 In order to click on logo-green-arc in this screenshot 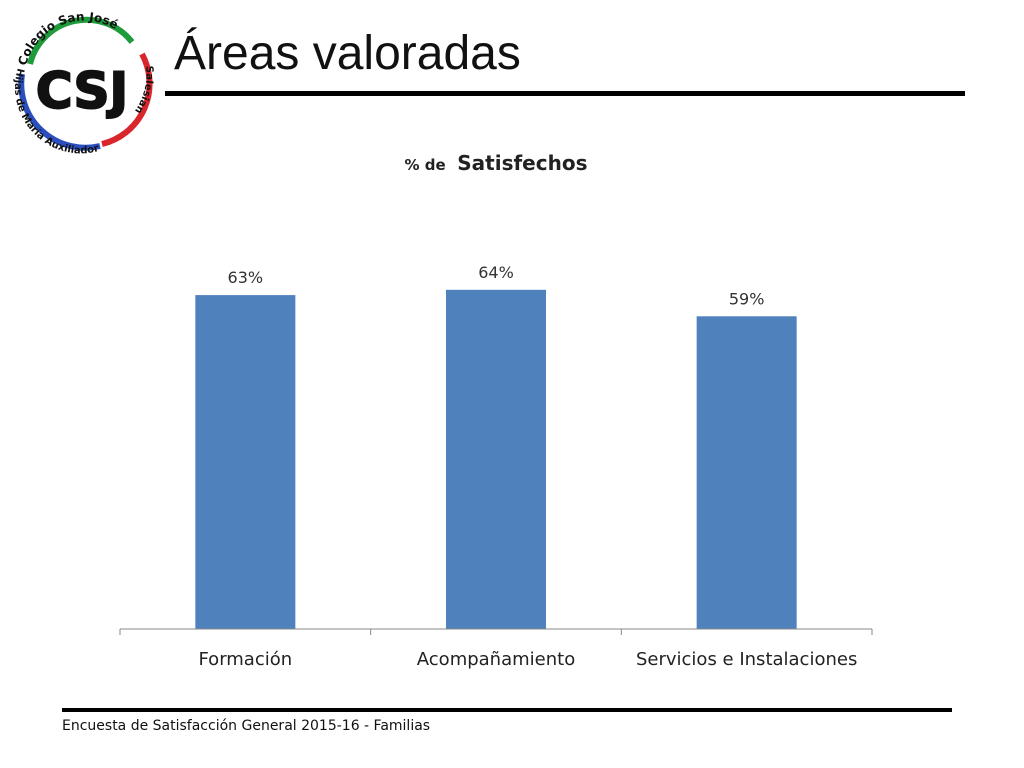, I will do `click(81, 40)`.